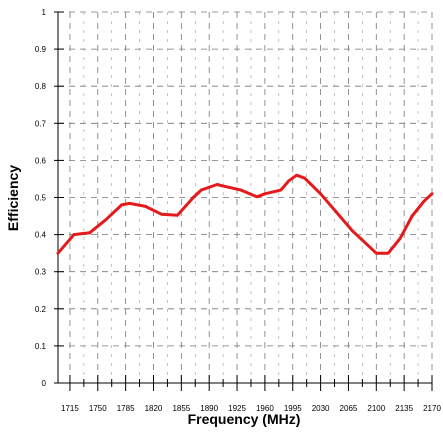  I want to click on y-tick-label: 0.2, so click(41, 309).